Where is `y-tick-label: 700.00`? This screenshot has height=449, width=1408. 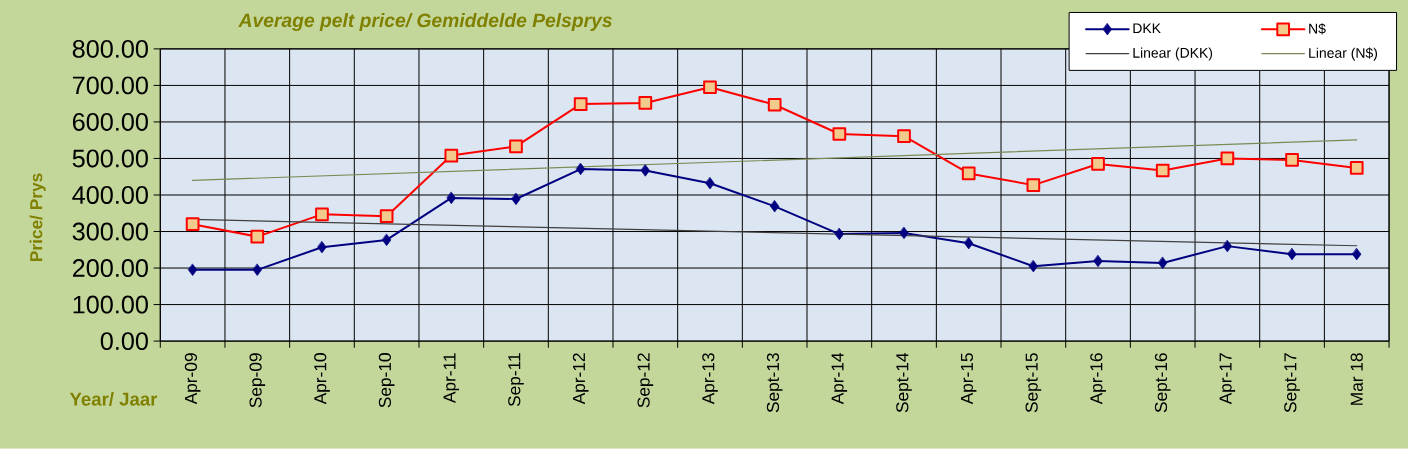
y-tick-label: 700.00 is located at coordinates (110, 85).